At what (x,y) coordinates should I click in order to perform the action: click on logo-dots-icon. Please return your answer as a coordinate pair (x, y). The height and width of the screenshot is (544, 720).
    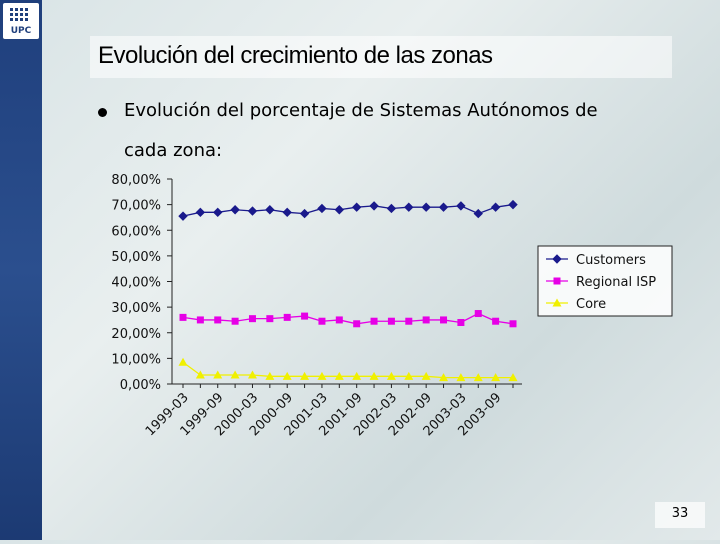
    Looking at the image, I should click on (19, 14).